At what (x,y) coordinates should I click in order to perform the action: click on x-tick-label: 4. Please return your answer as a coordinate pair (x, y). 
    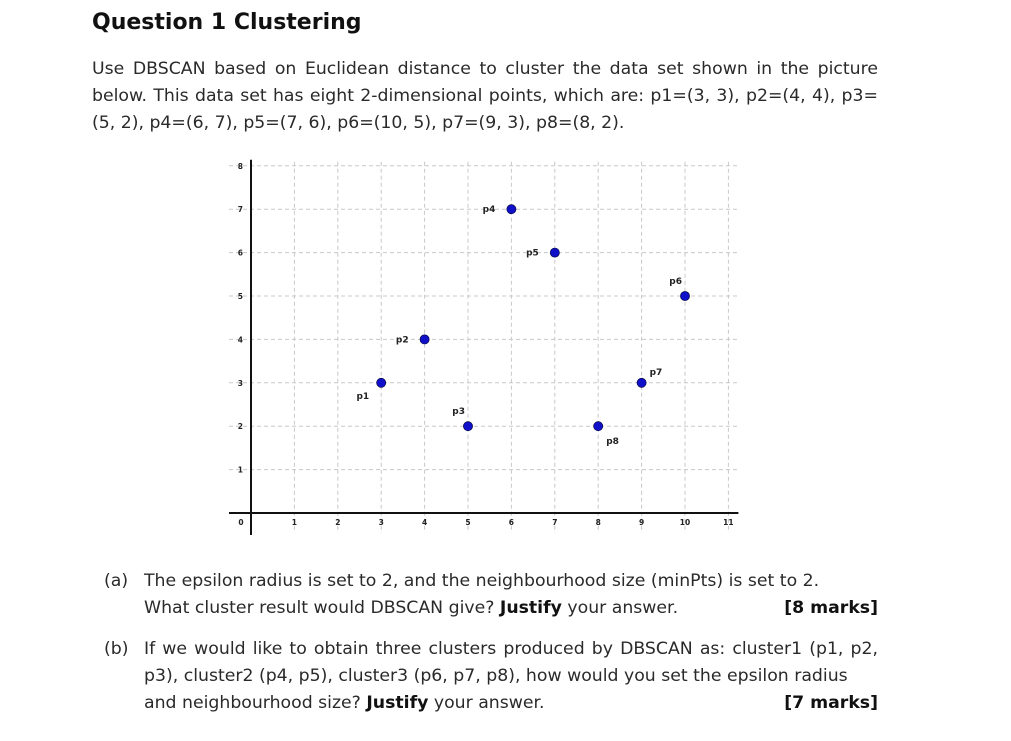
    Looking at the image, I should click on (424, 522).